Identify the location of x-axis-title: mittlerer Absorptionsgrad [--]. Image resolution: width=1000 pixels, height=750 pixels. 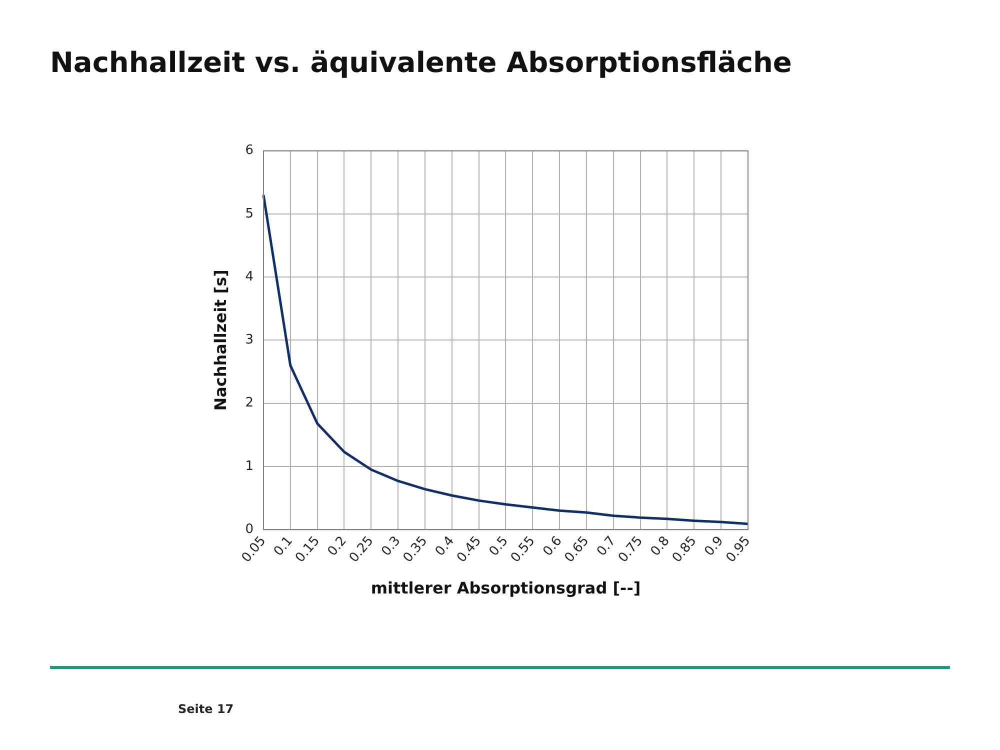
(505, 588).